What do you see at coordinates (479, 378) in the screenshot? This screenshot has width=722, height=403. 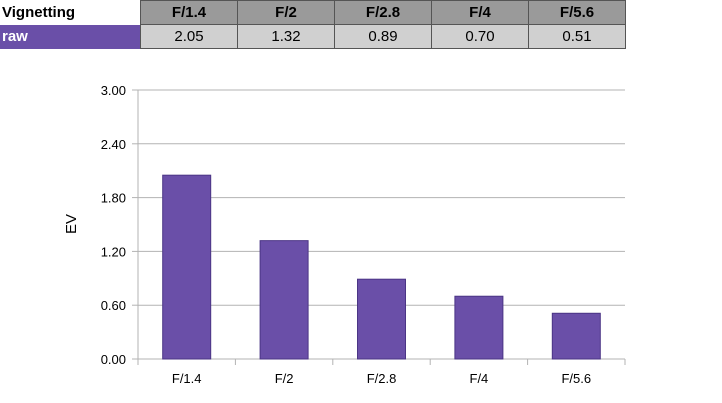 I see `x-tick-label: F/4` at bounding box center [479, 378].